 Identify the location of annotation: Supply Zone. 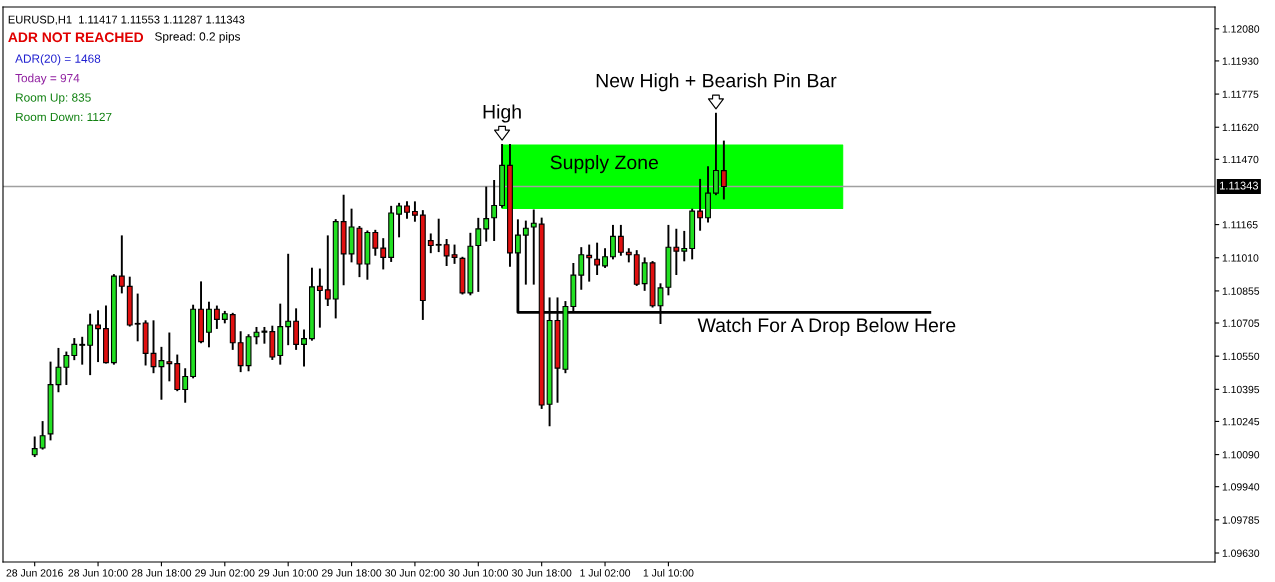
(604, 164).